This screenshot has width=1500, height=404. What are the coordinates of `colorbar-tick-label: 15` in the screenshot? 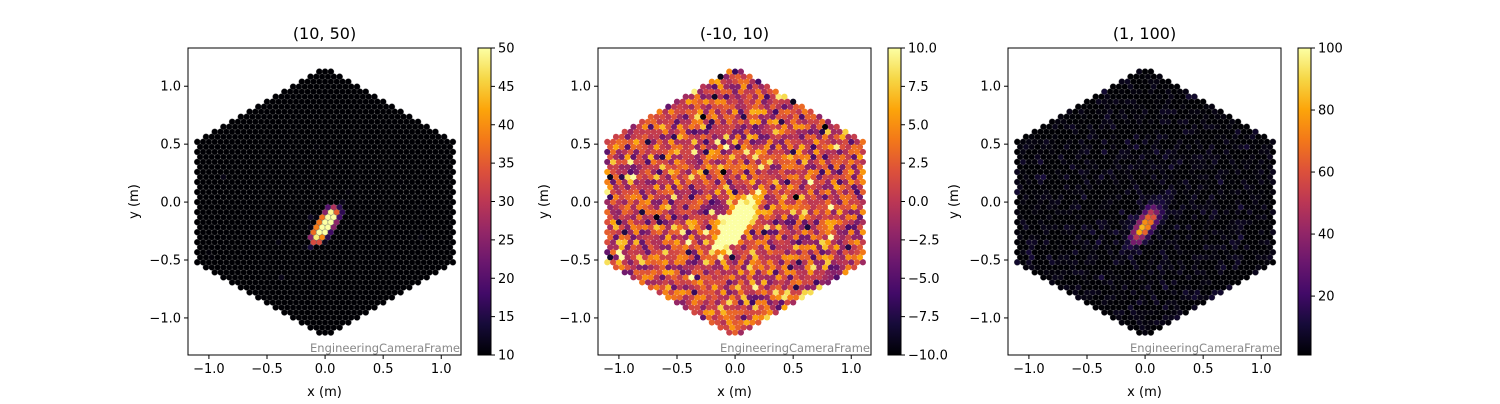 It's located at (506, 317).